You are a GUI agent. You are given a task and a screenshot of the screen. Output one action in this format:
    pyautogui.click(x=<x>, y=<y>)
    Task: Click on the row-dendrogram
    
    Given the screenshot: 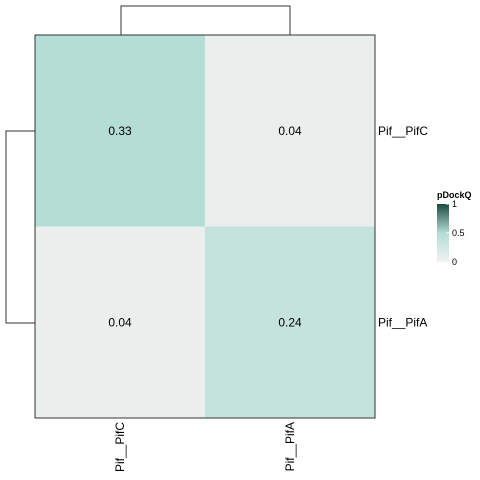 What is the action you would take?
    pyautogui.click(x=20, y=227)
    